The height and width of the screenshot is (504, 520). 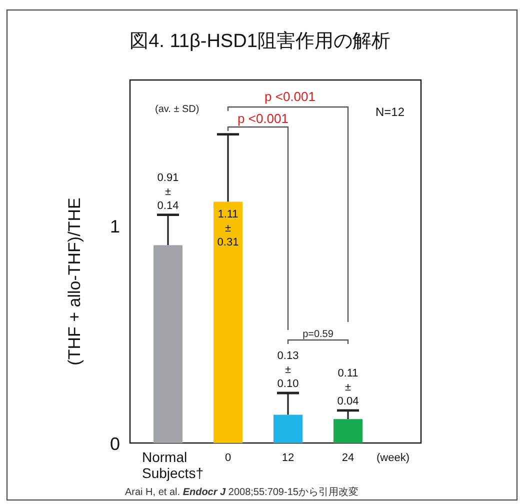 What do you see at coordinates (318, 334) in the screenshot?
I see `annotation: p=0.59` at bounding box center [318, 334].